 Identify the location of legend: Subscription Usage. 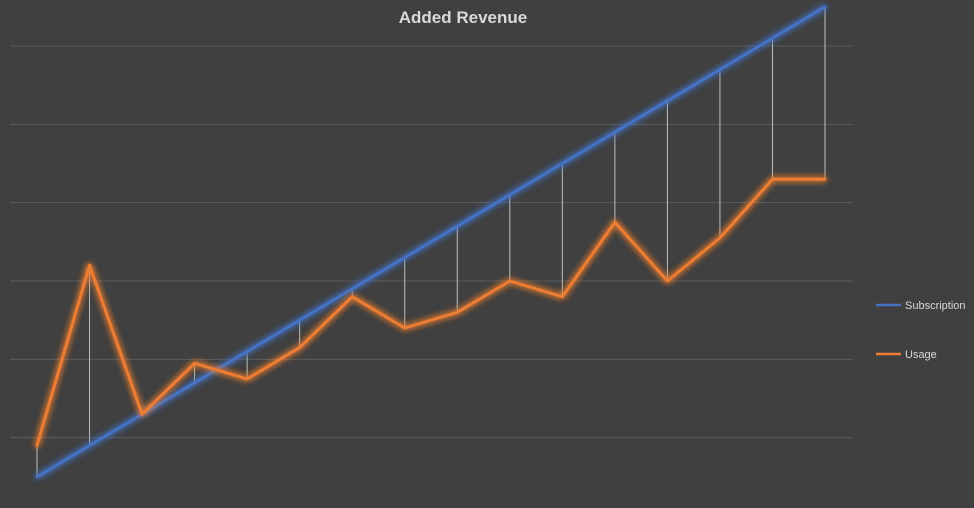
(921, 330).